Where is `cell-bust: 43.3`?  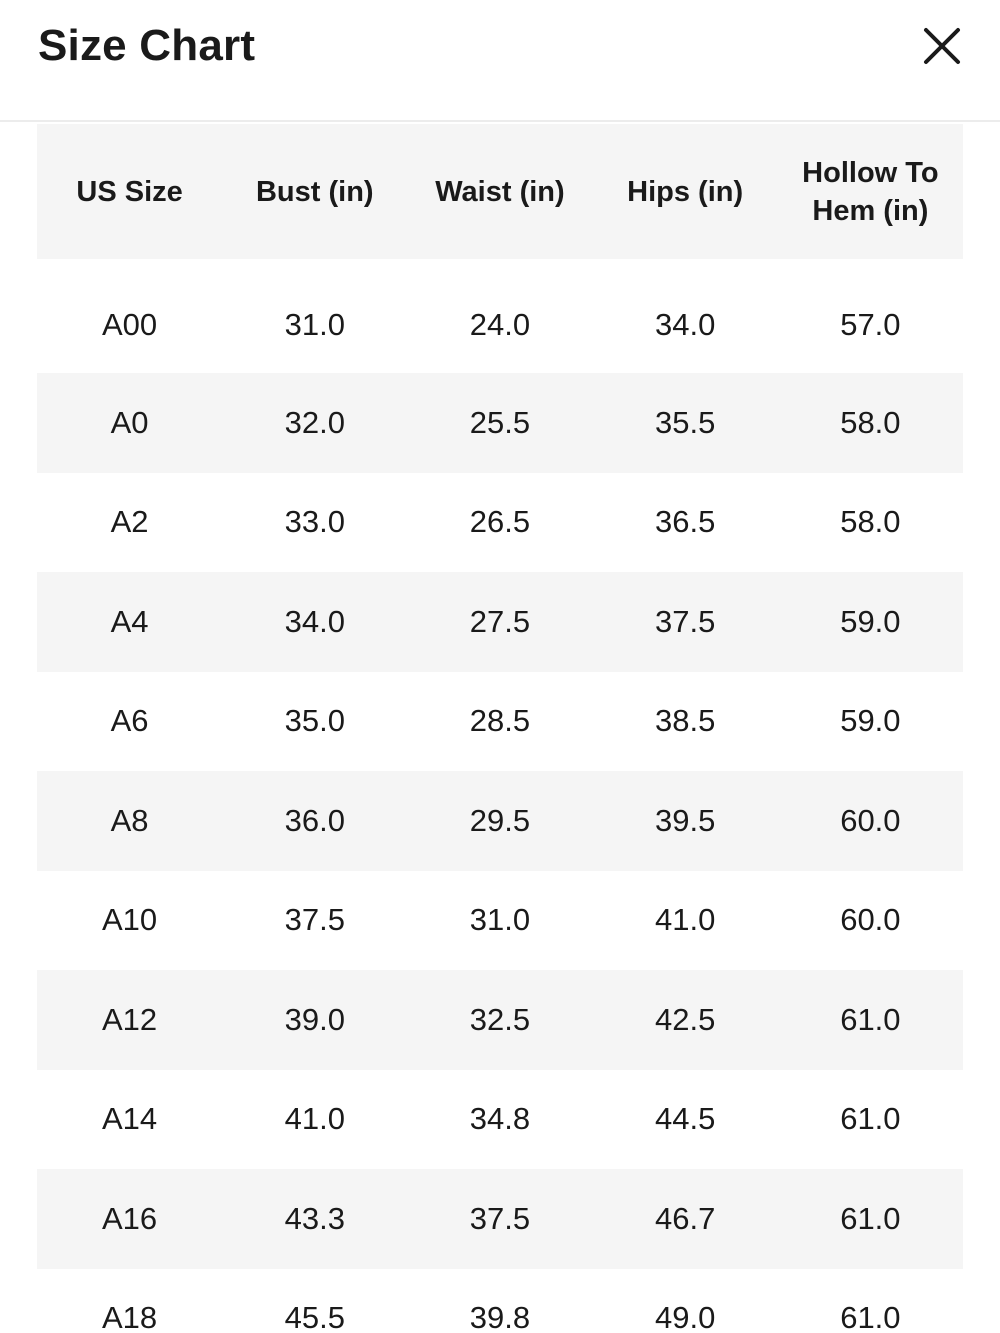 cell-bust: 43.3 is located at coordinates (314, 1218).